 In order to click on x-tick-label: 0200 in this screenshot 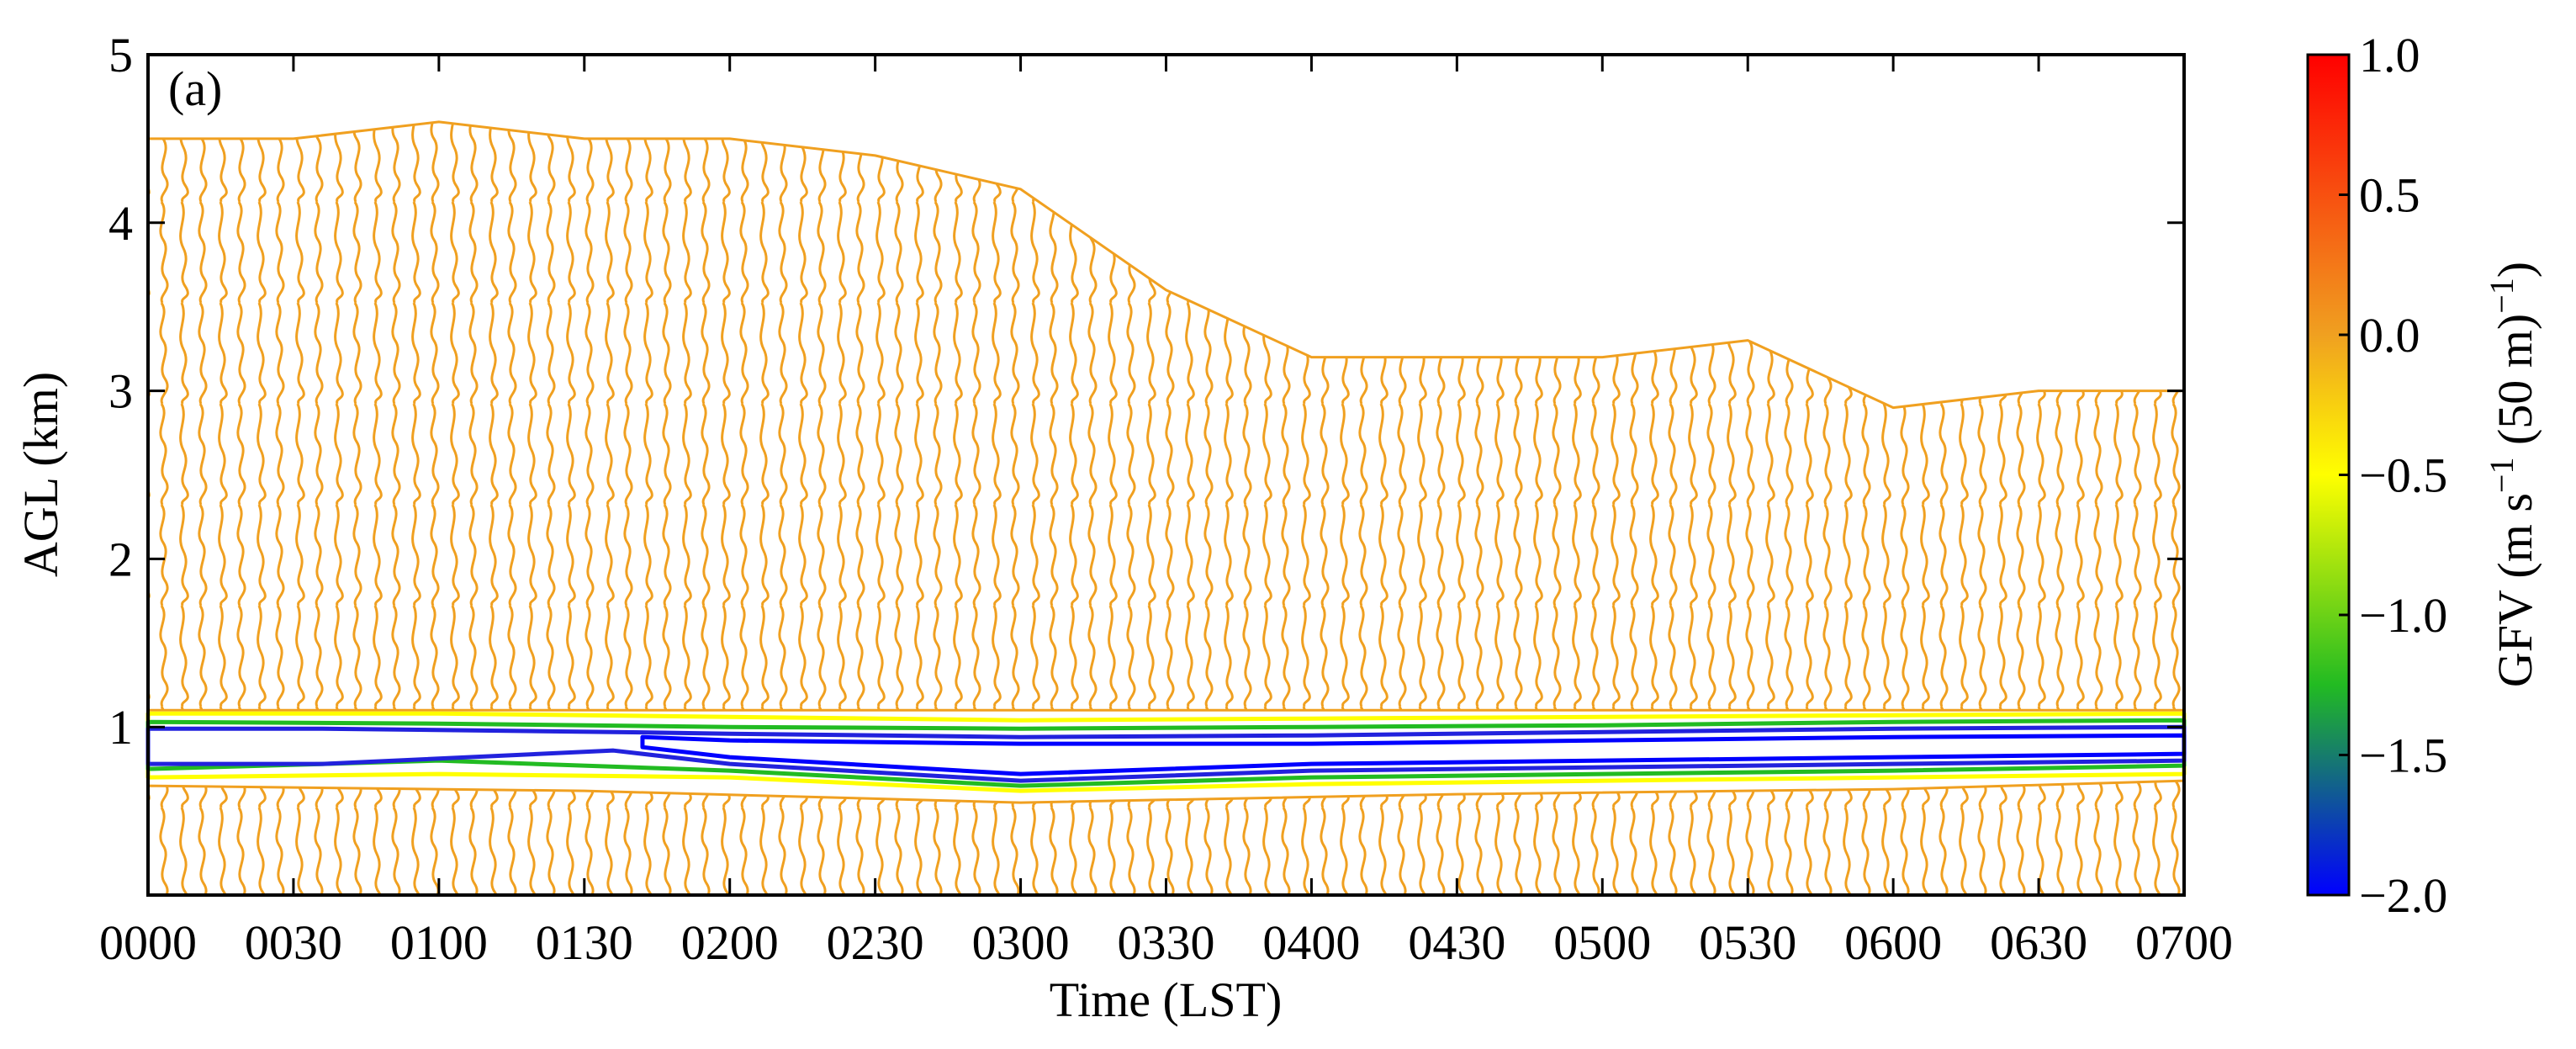, I will do `click(730, 942)`.